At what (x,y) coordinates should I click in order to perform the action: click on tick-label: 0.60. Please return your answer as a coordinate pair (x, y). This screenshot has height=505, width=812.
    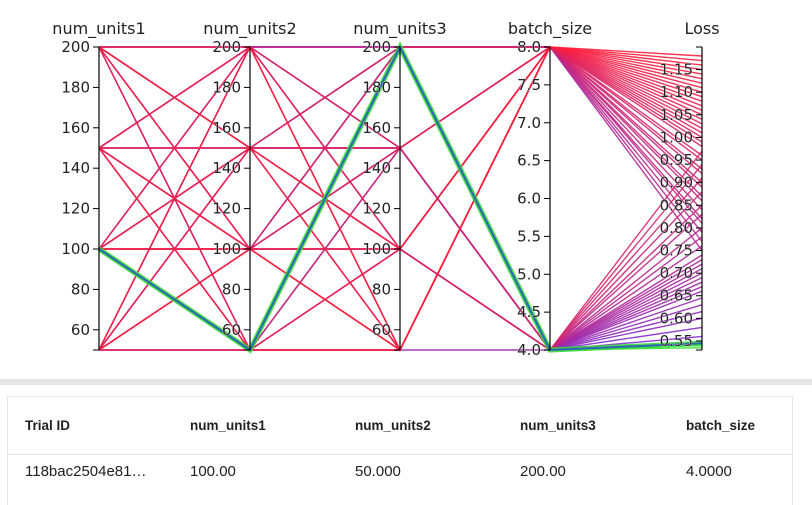
    Looking at the image, I should click on (676, 318).